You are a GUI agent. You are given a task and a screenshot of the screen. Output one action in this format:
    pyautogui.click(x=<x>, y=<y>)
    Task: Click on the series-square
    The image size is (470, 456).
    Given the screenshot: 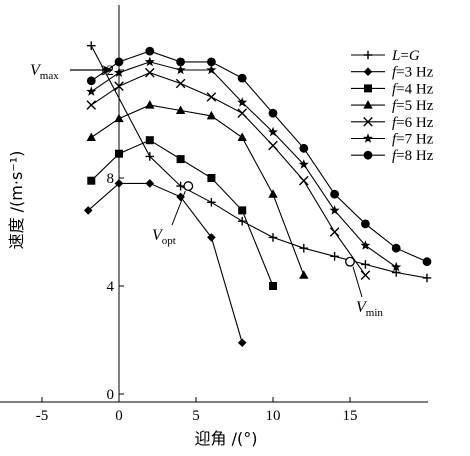 What is the action you would take?
    pyautogui.click(x=182, y=213)
    